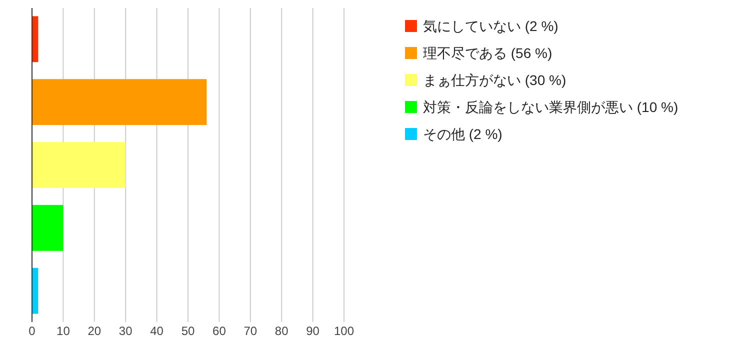 This screenshot has width=750, height=348. What do you see at coordinates (63, 331) in the screenshot?
I see `x-tick-label: 10` at bounding box center [63, 331].